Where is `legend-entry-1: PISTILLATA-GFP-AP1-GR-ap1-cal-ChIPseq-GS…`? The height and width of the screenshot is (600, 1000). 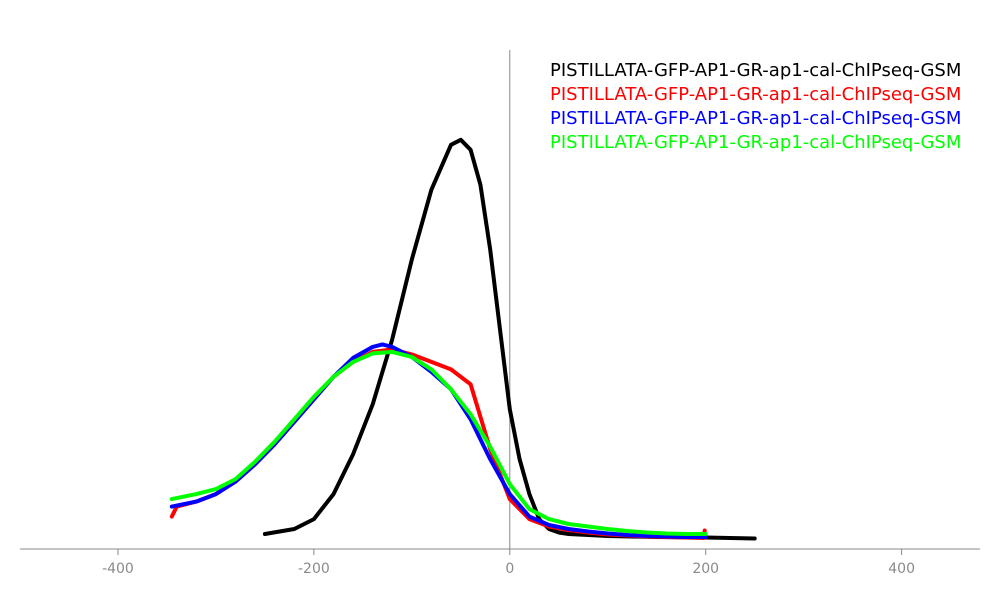 legend-entry-1: PISTILLATA-GFP-AP1-GR-ap1-cal-ChIPseq-GS… is located at coordinates (755, 70).